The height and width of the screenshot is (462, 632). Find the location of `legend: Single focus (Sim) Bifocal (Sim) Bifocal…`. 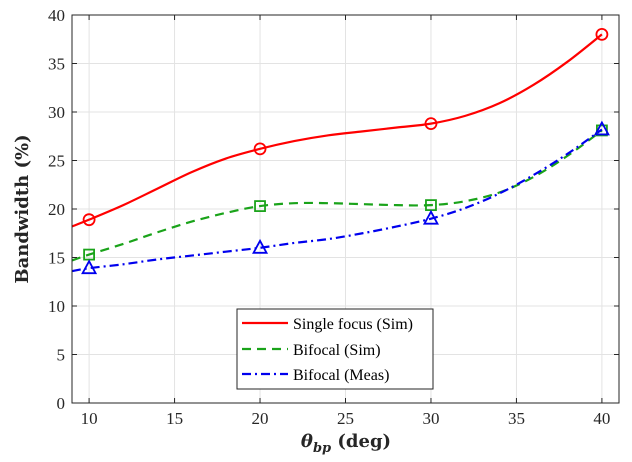

legend: Single focus (Sim) Bifocal (Sim) Bifocal… is located at coordinates (335, 349).